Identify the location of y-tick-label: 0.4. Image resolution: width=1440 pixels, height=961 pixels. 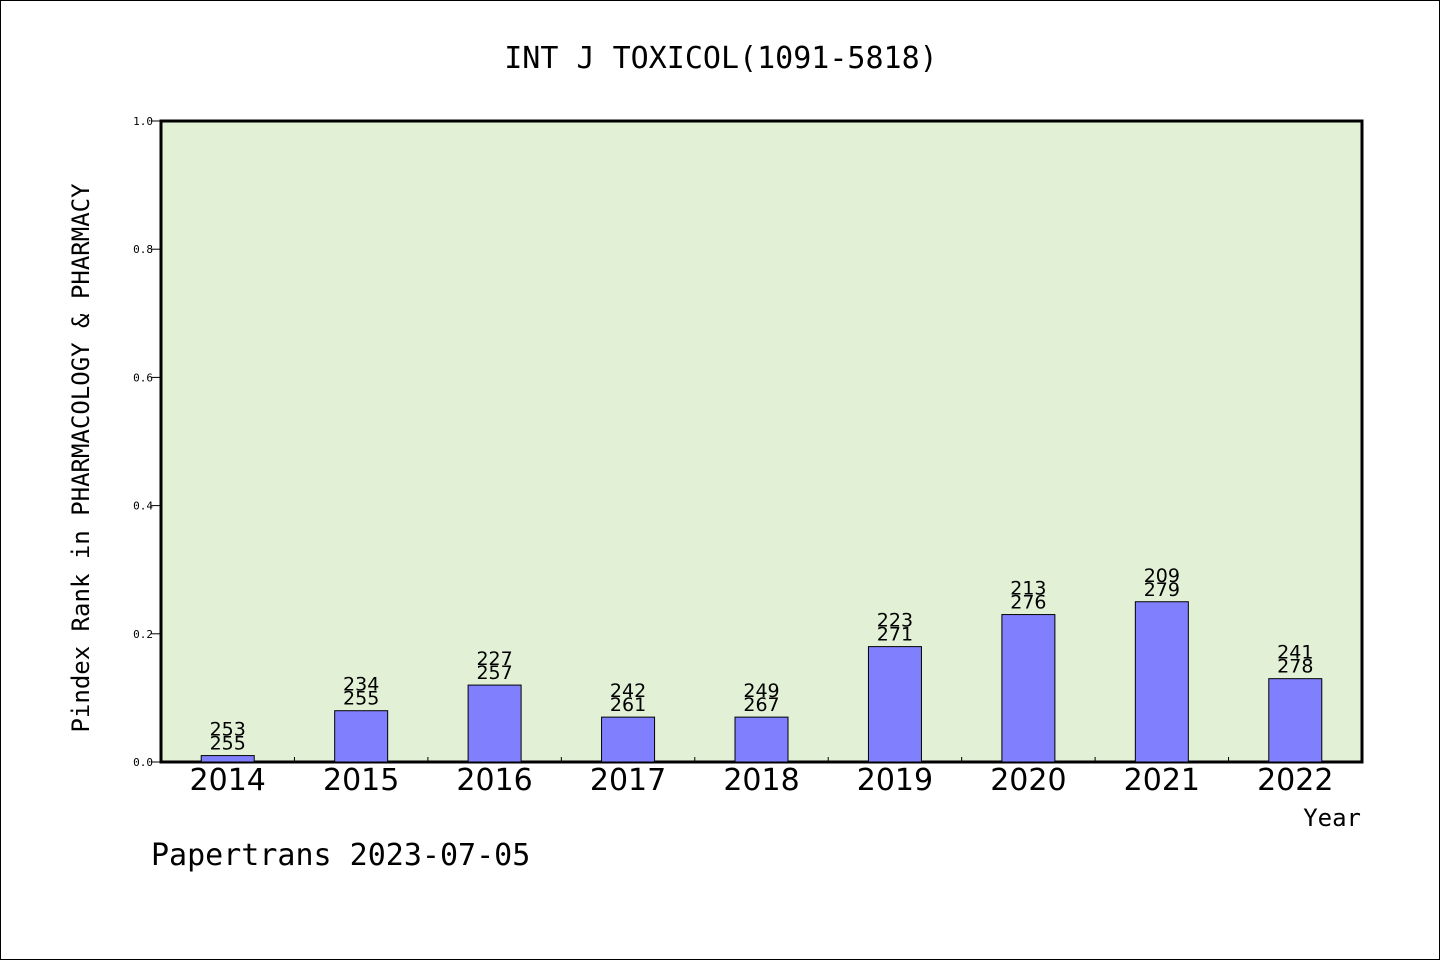
(143, 506).